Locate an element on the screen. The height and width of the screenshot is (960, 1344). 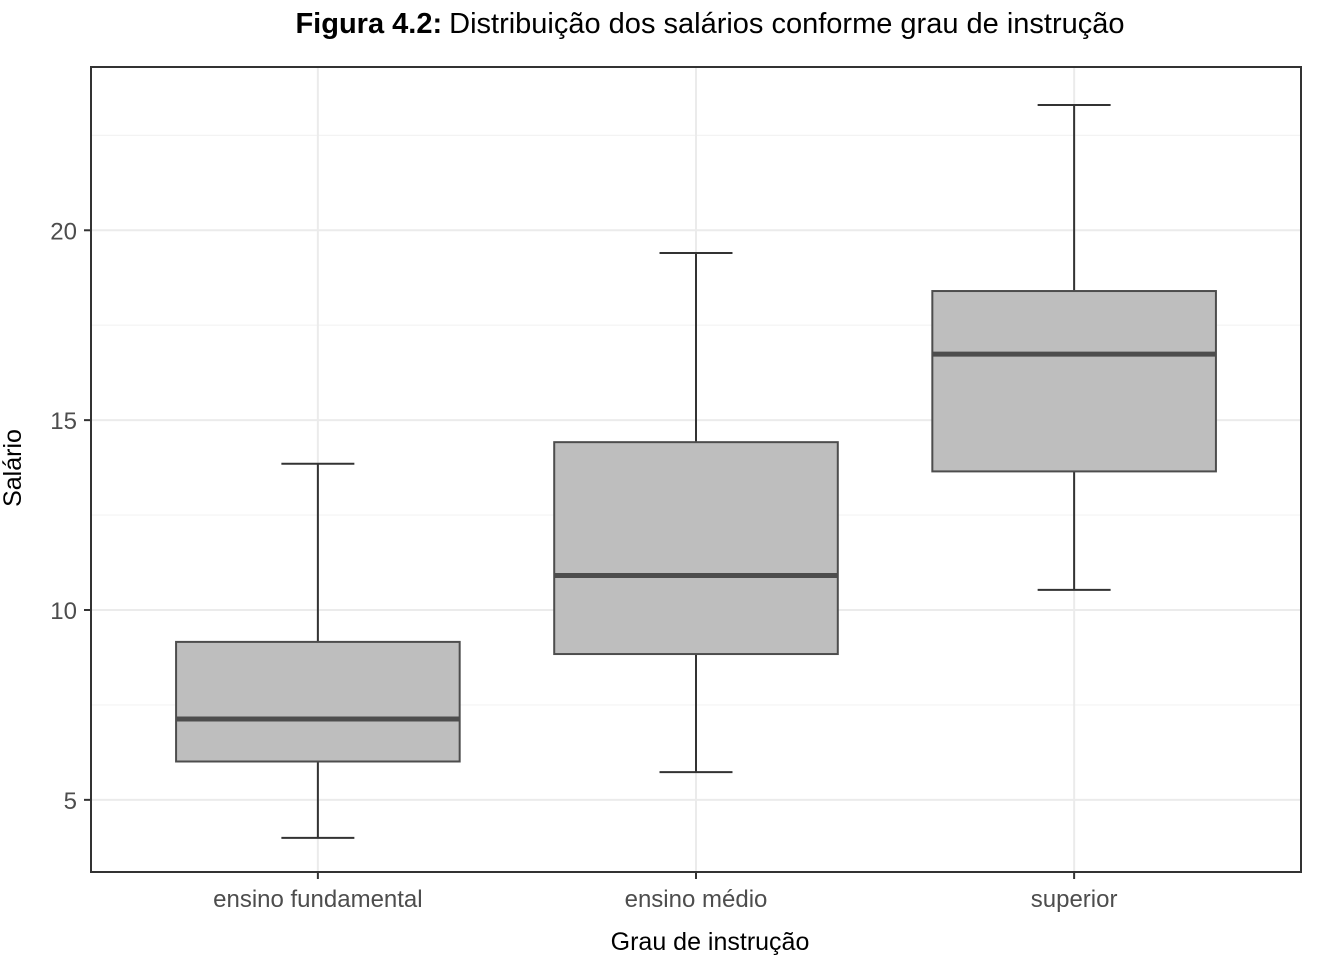
x-tick-label: ensino fundamental is located at coordinates (317, 899).